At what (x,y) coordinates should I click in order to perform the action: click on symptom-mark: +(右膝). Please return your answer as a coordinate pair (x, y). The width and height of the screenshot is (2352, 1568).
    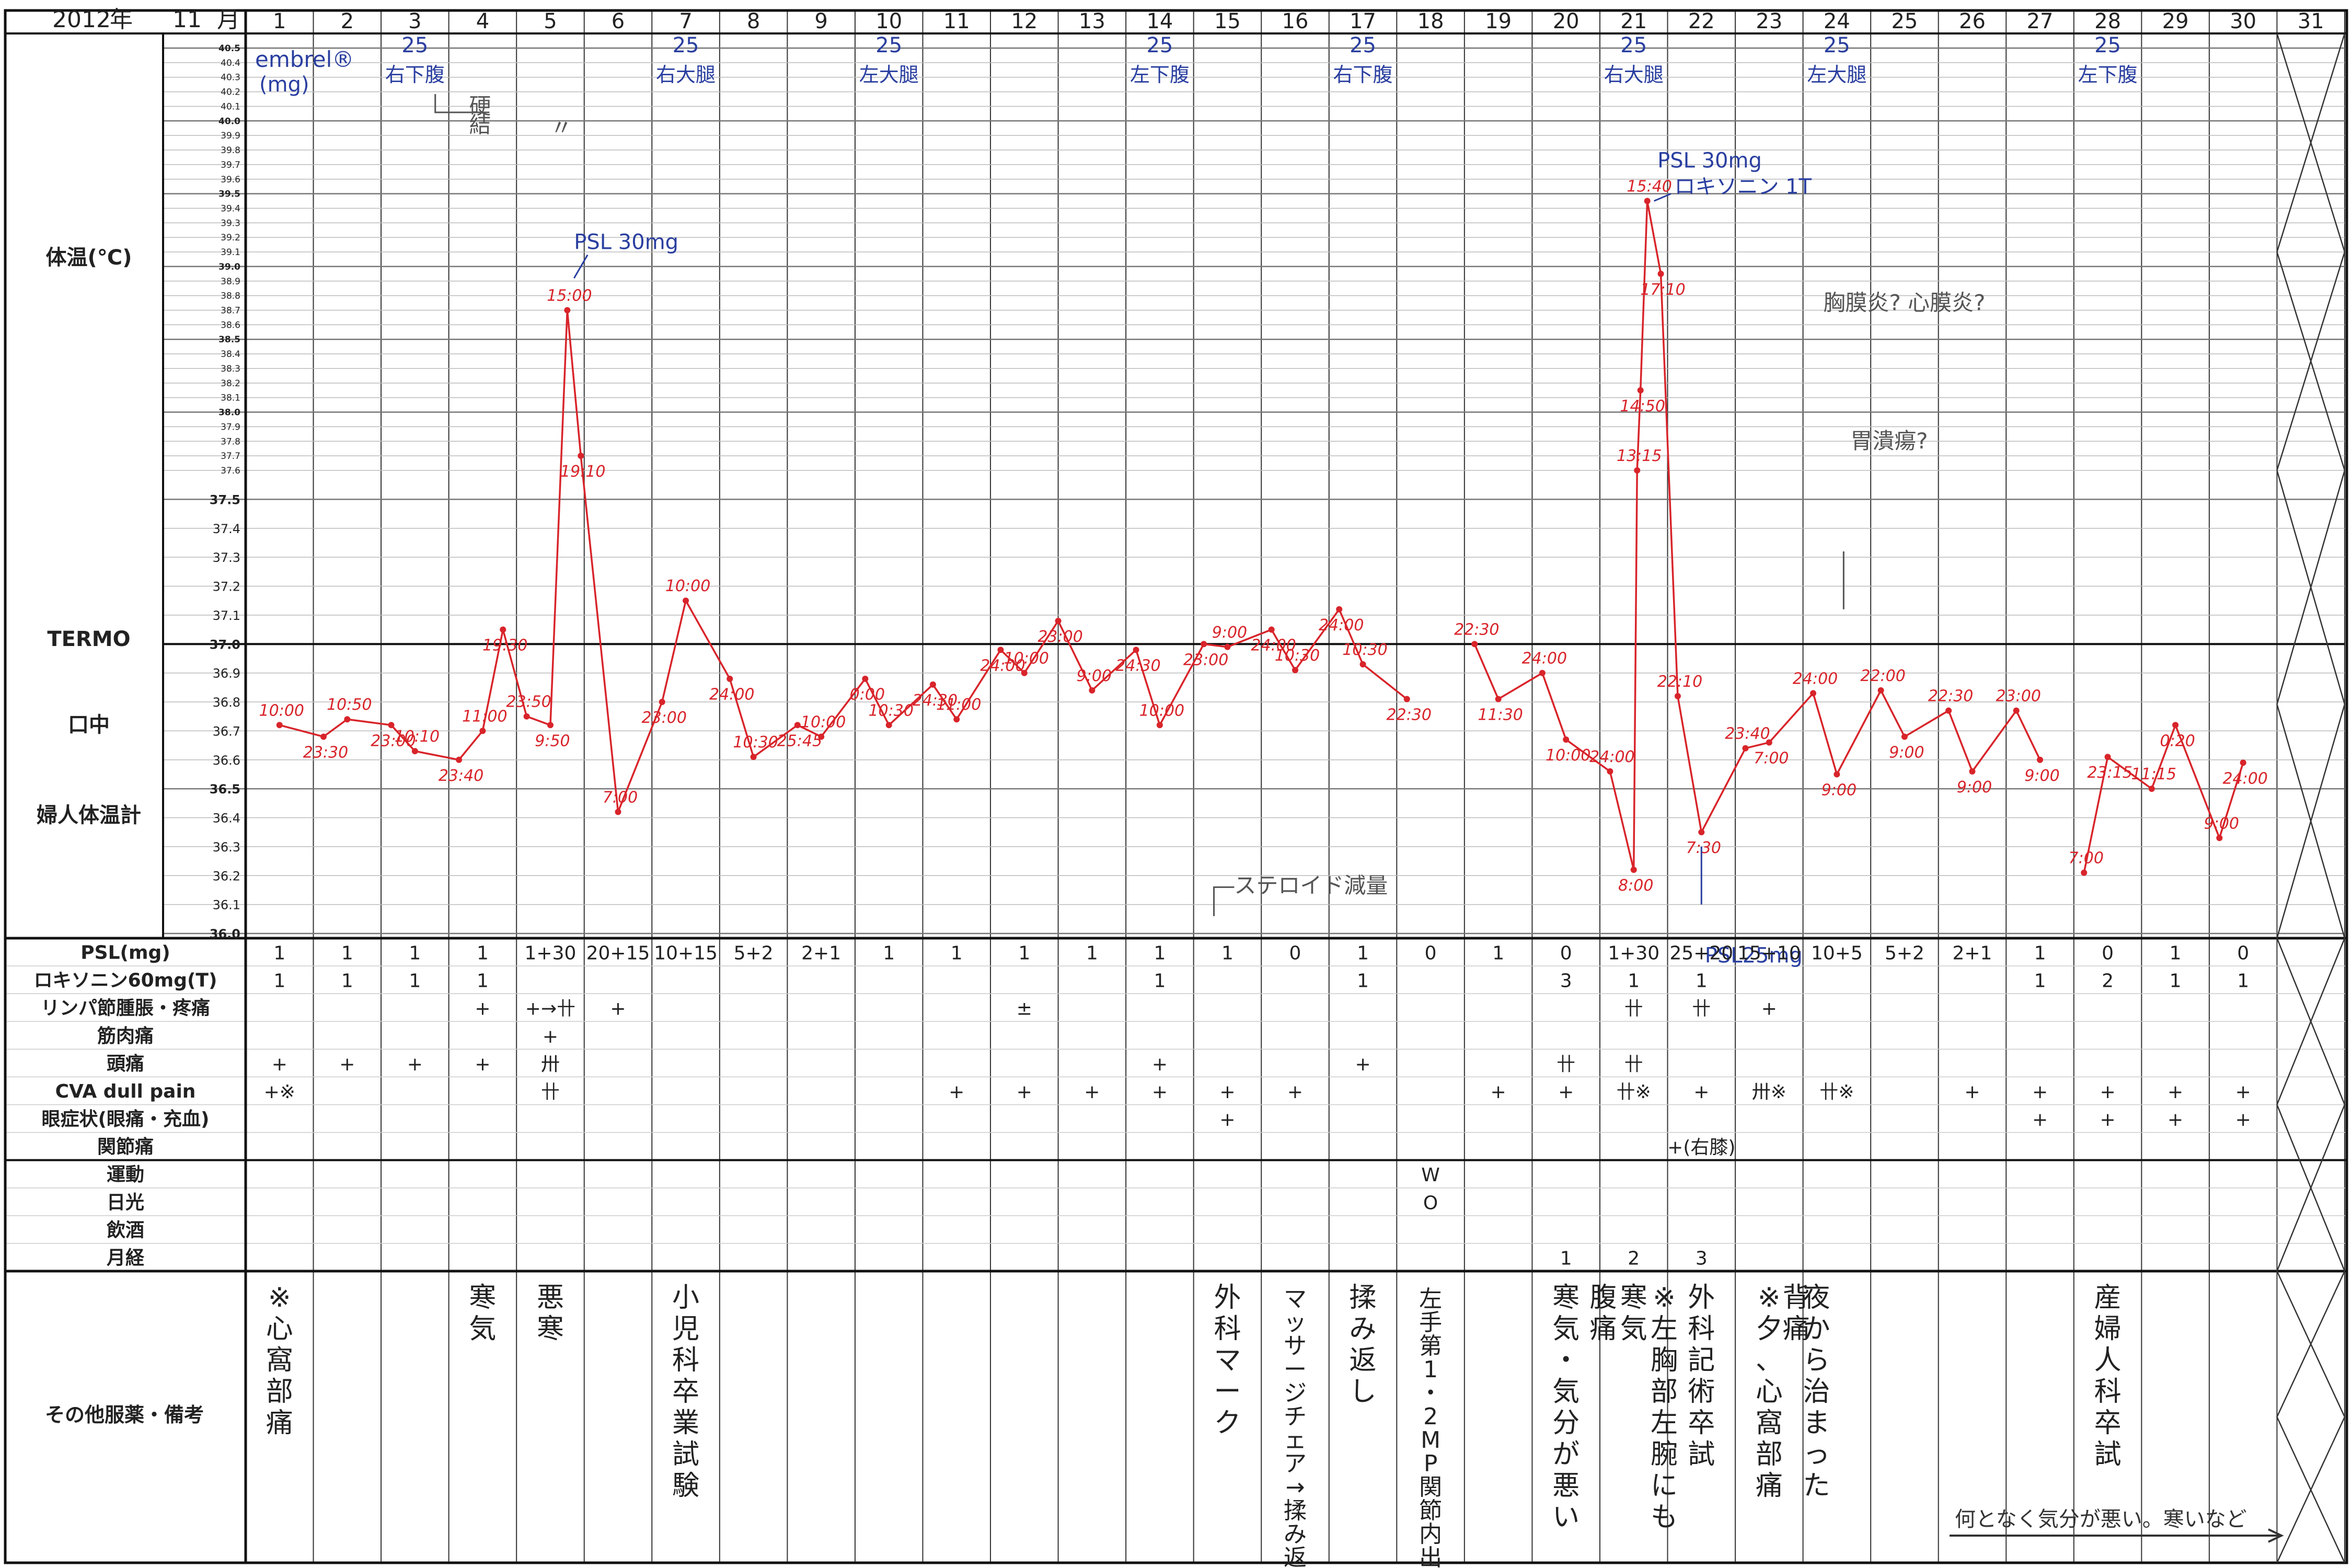
    Looking at the image, I should click on (1701, 1147).